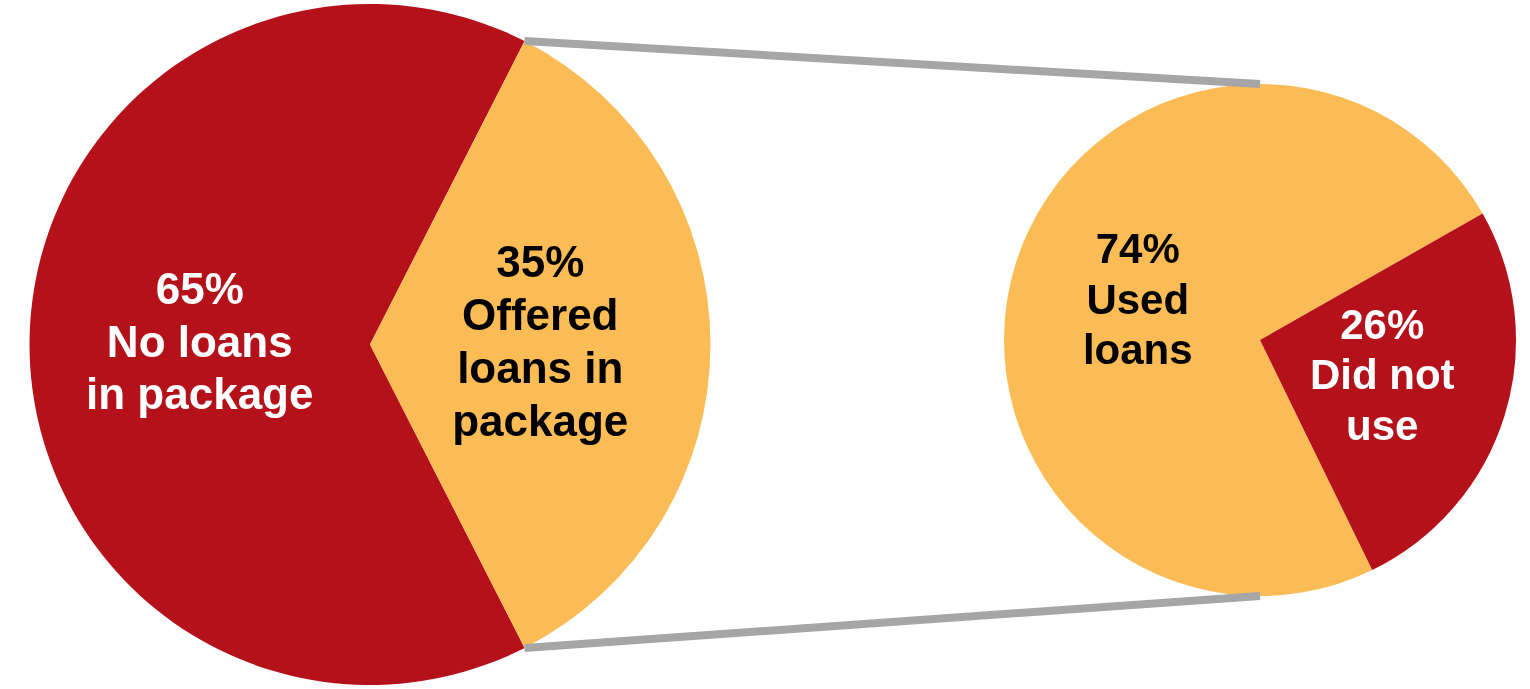  Describe the element at coordinates (200, 367) in the screenshot. I see `slice-label: No loans in package` at that location.